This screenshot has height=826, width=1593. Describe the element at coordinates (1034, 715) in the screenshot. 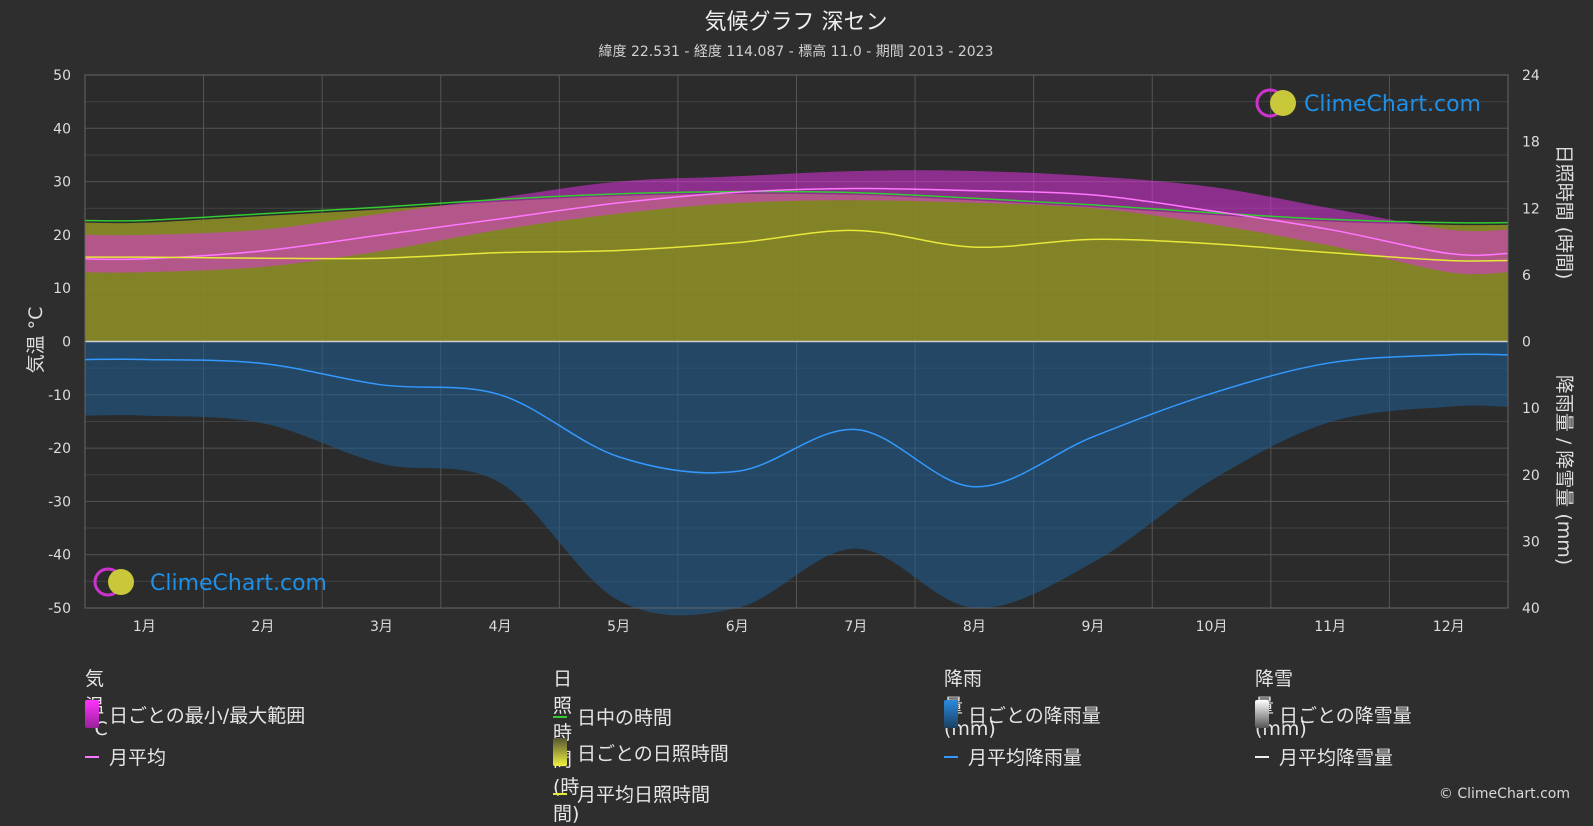

I see `legend-rain-daily-label: 日ごとの降雨量` at that location.